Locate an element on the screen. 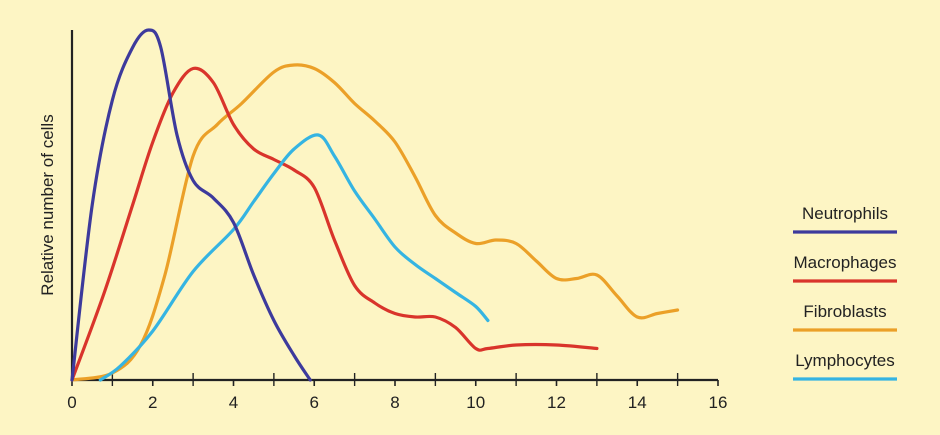  y-axis-label: Relative number of cells is located at coordinates (47, 204).